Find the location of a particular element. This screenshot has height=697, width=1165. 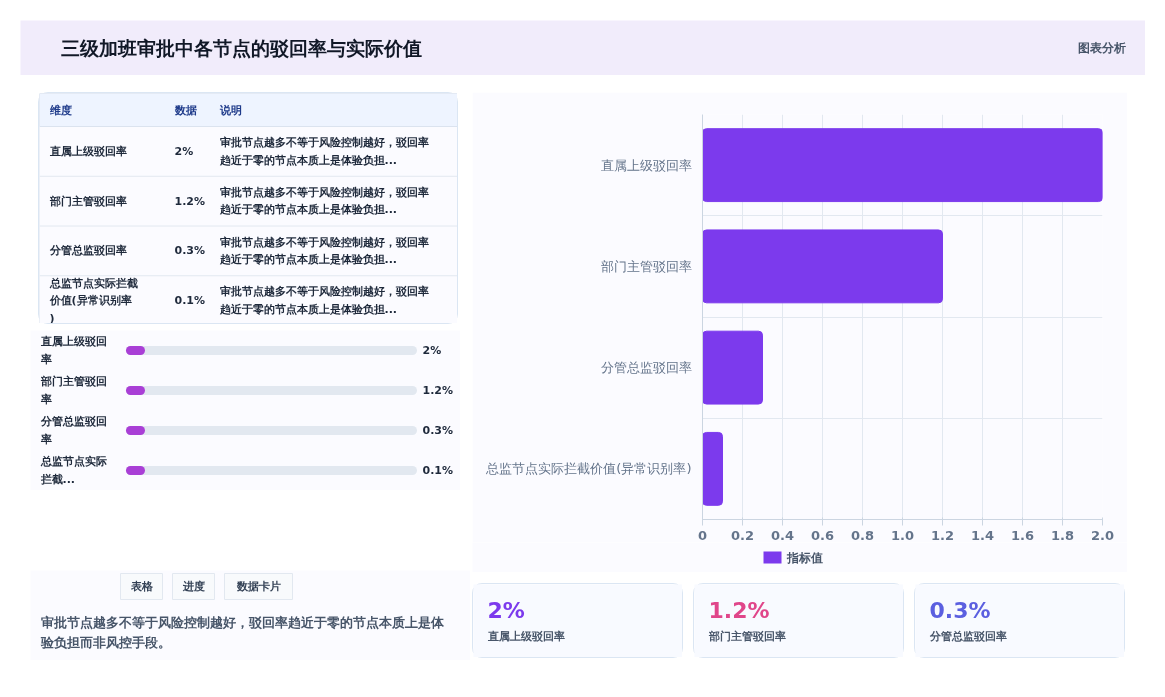

x-tick-label: 1.0 is located at coordinates (902, 535).